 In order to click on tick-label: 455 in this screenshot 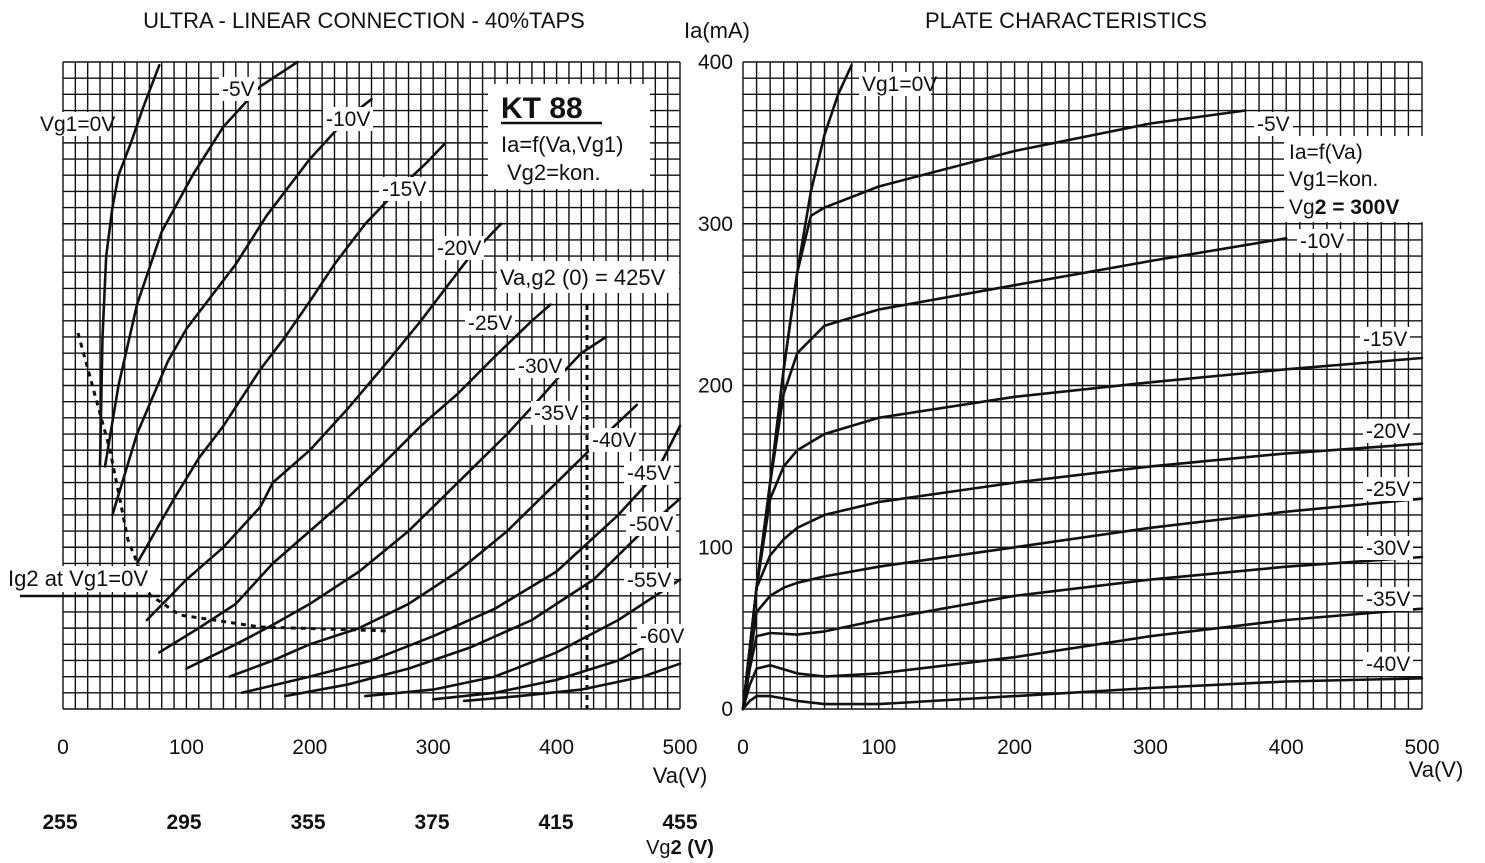, I will do `click(679, 822)`.